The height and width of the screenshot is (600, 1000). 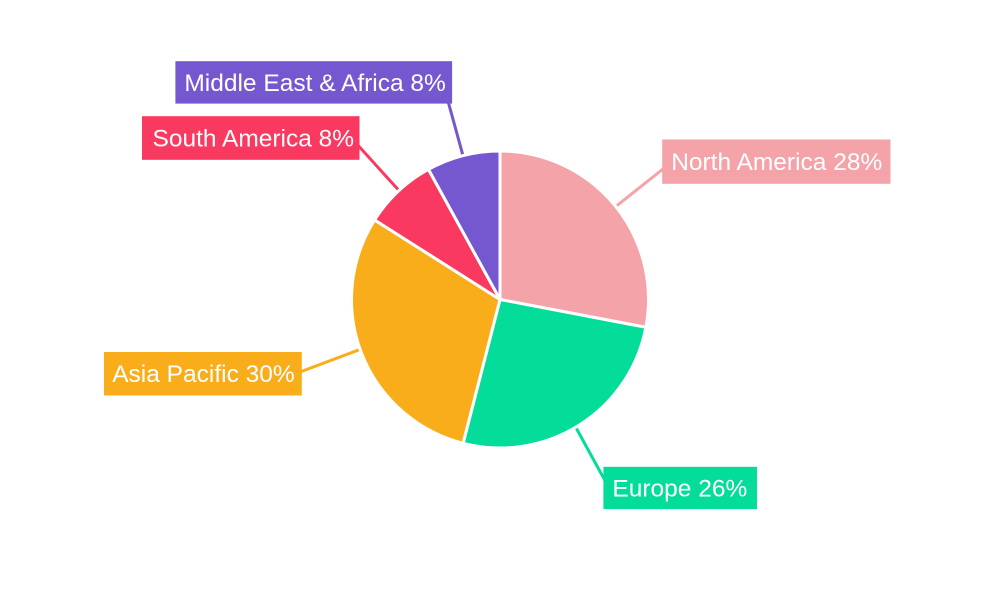 What do you see at coordinates (254, 138) in the screenshot?
I see `svg-text: South America 8%` at bounding box center [254, 138].